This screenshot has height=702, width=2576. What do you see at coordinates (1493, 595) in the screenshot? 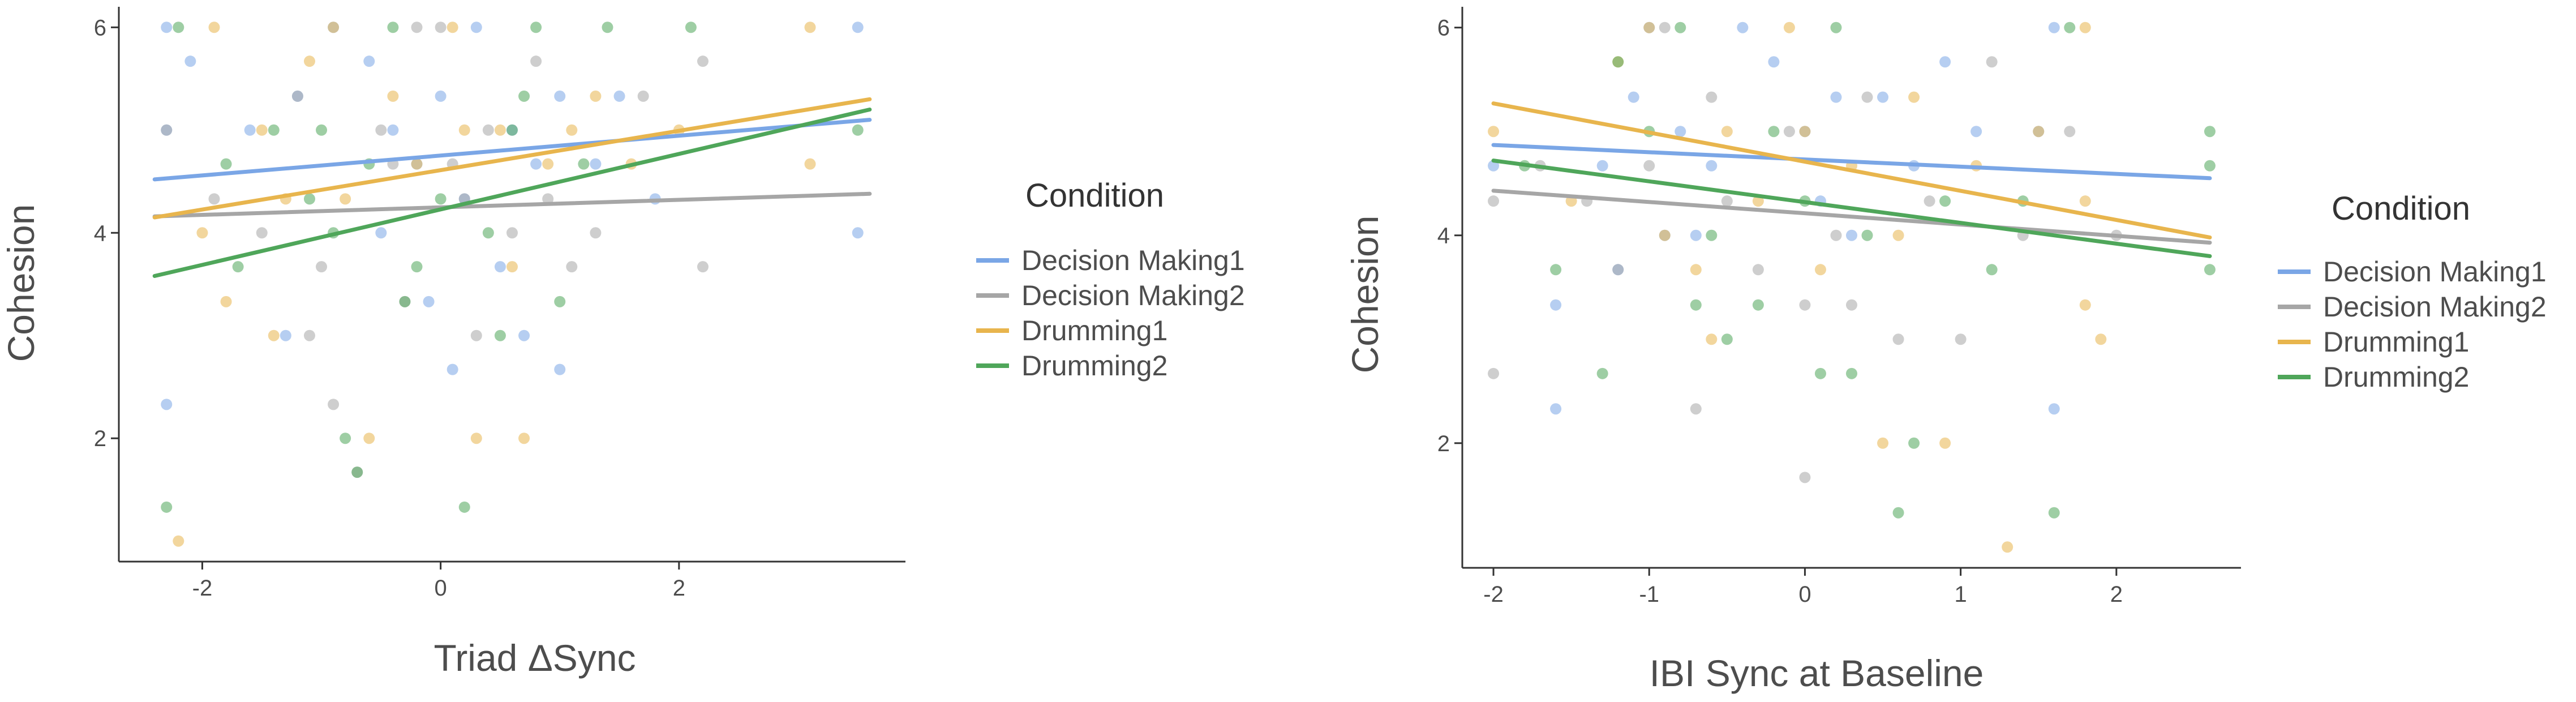
I see `x-tick-label: -2` at bounding box center [1493, 595].